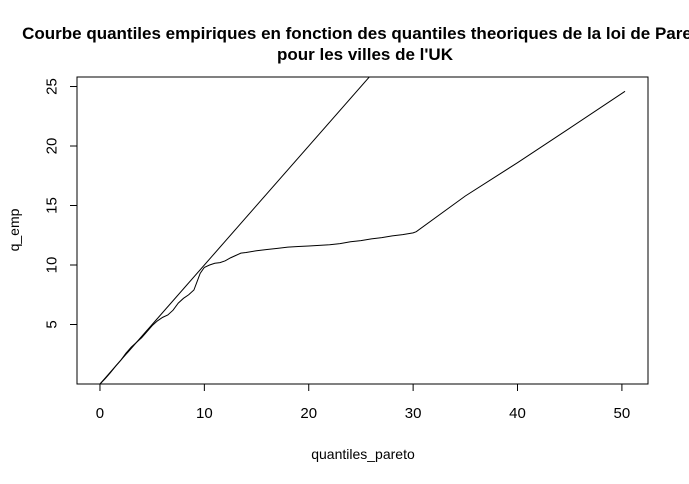 Image resolution: width=689 pixels, height=484 pixels. I want to click on y-tick-label: 15, so click(52, 205).